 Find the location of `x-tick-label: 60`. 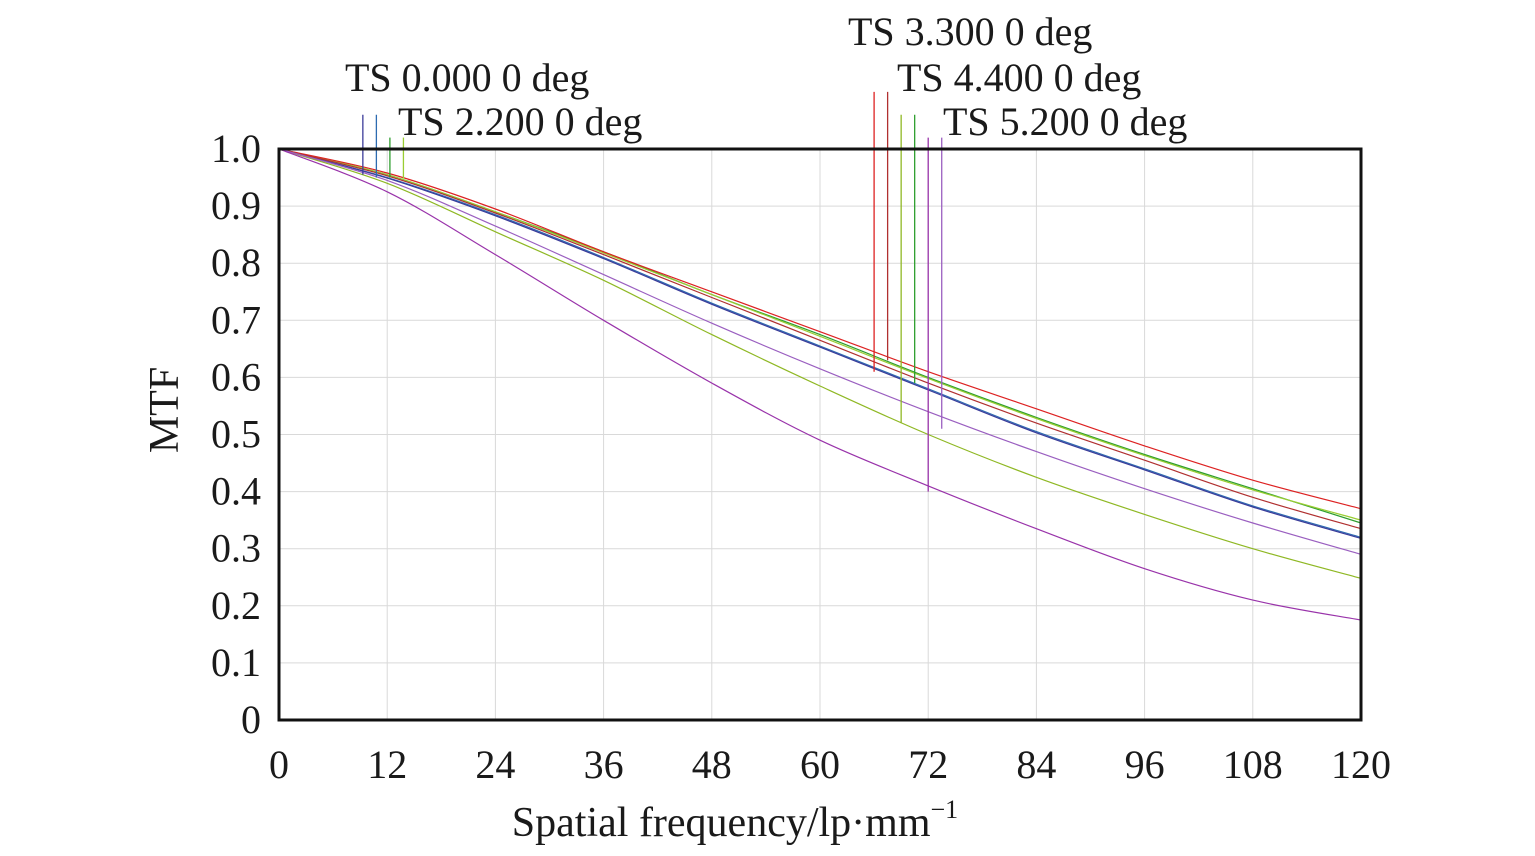

x-tick-label: 60 is located at coordinates (820, 764).